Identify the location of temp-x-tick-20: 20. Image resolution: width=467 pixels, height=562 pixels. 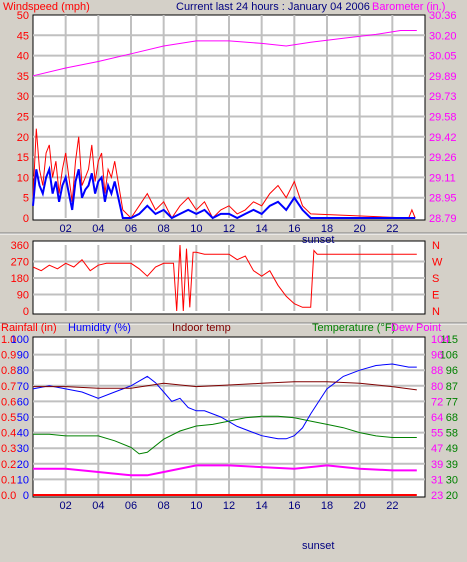
(360, 506).